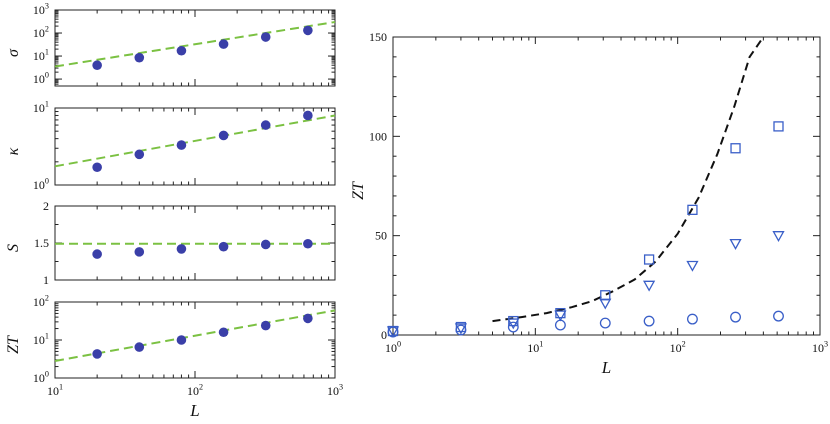  Describe the element at coordinates (13, 151) in the screenshot. I see `y-axis-label: κ` at that location.